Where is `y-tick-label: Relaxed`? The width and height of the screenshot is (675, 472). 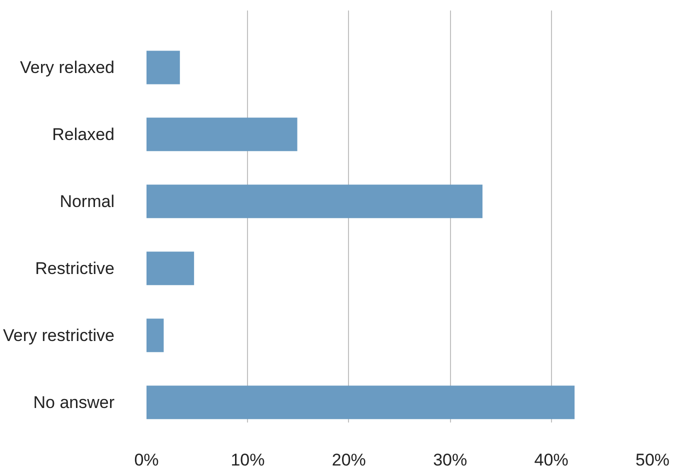 y-tick-label: Relaxed is located at coordinates (83, 134).